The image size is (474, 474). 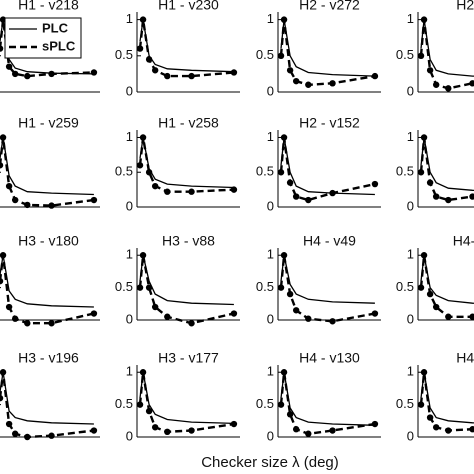 What do you see at coordinates (188, 358) in the screenshot?
I see `panel-title: H3 - v177` at bounding box center [188, 358].